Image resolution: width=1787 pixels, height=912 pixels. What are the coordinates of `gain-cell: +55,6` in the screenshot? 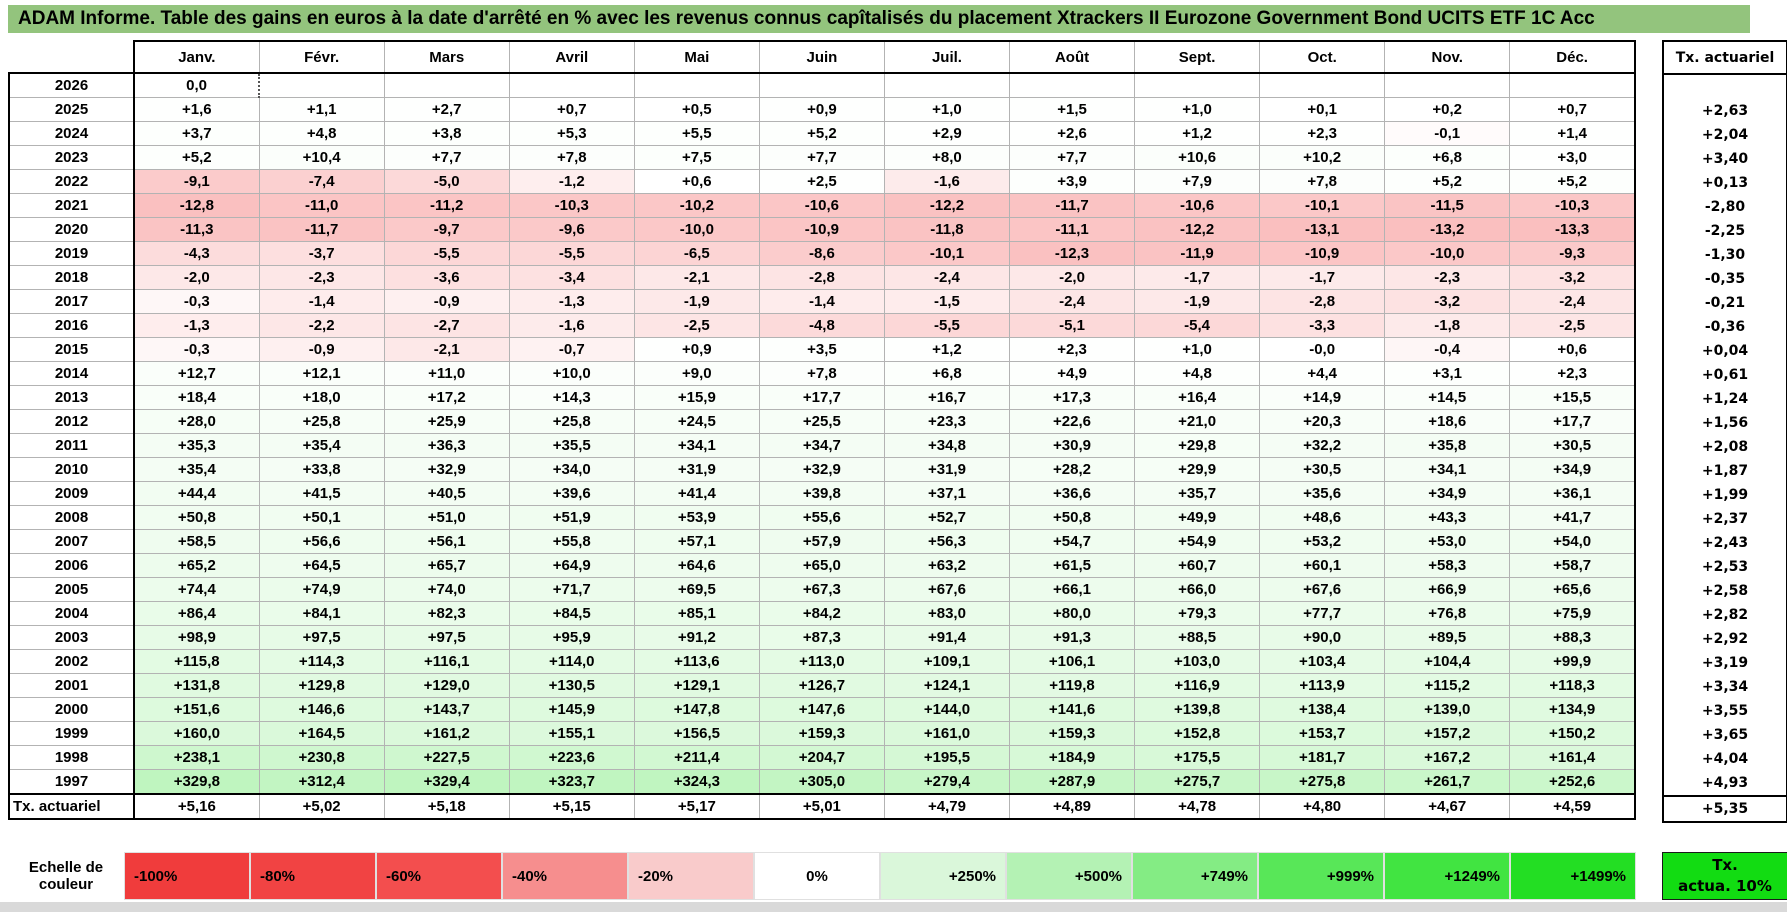 It's located at (821, 517).